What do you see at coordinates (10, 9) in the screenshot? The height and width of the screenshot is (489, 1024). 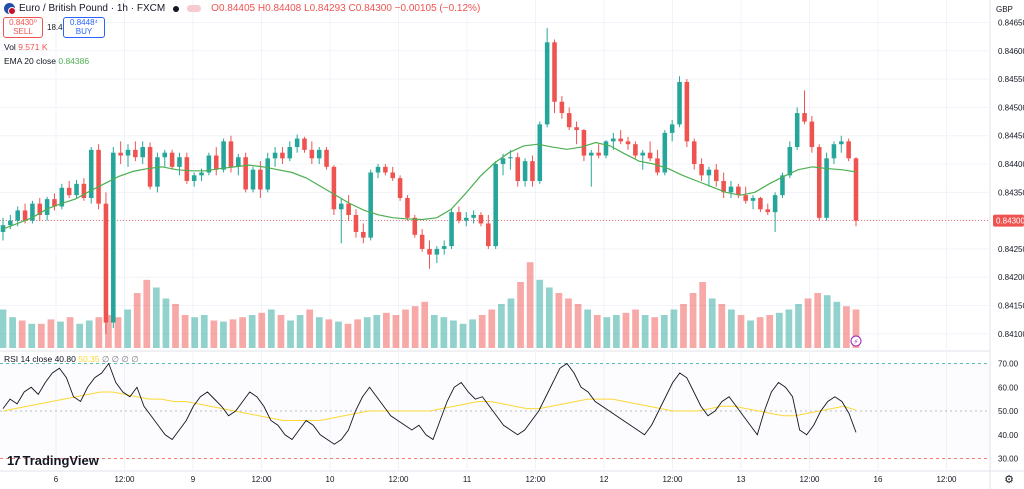 I see `eur-gbp-flag-icon` at bounding box center [10, 9].